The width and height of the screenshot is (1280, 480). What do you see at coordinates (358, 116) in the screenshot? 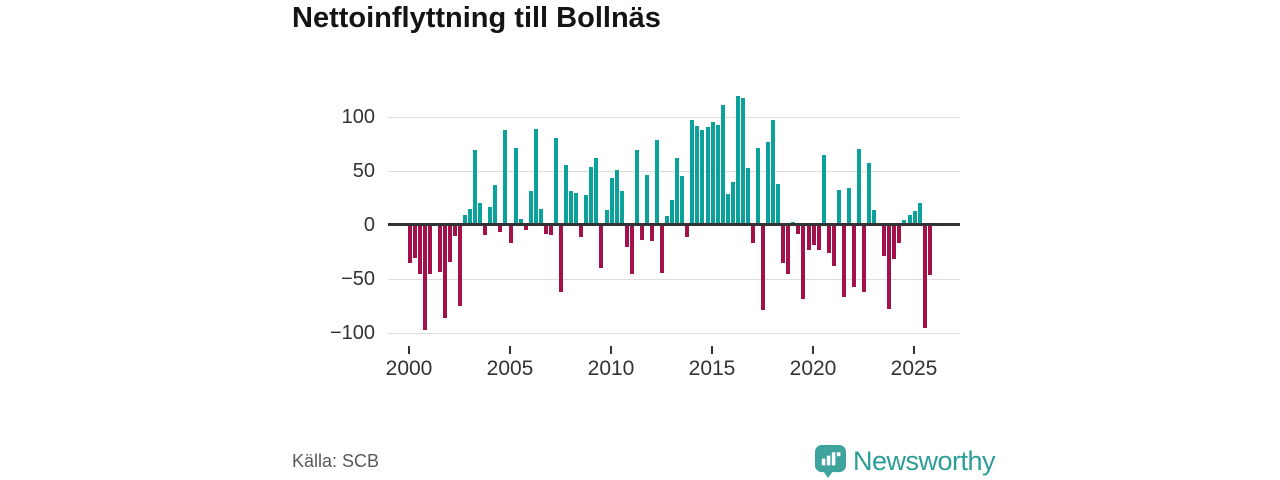
I see `y-axis-label: 100` at bounding box center [358, 116].